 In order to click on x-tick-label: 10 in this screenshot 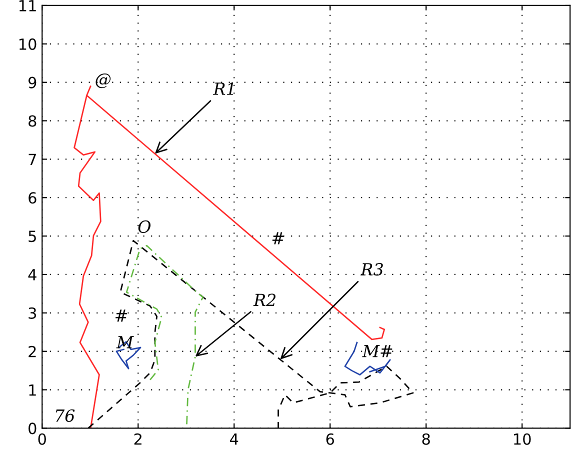, I will do `click(522, 439)`.